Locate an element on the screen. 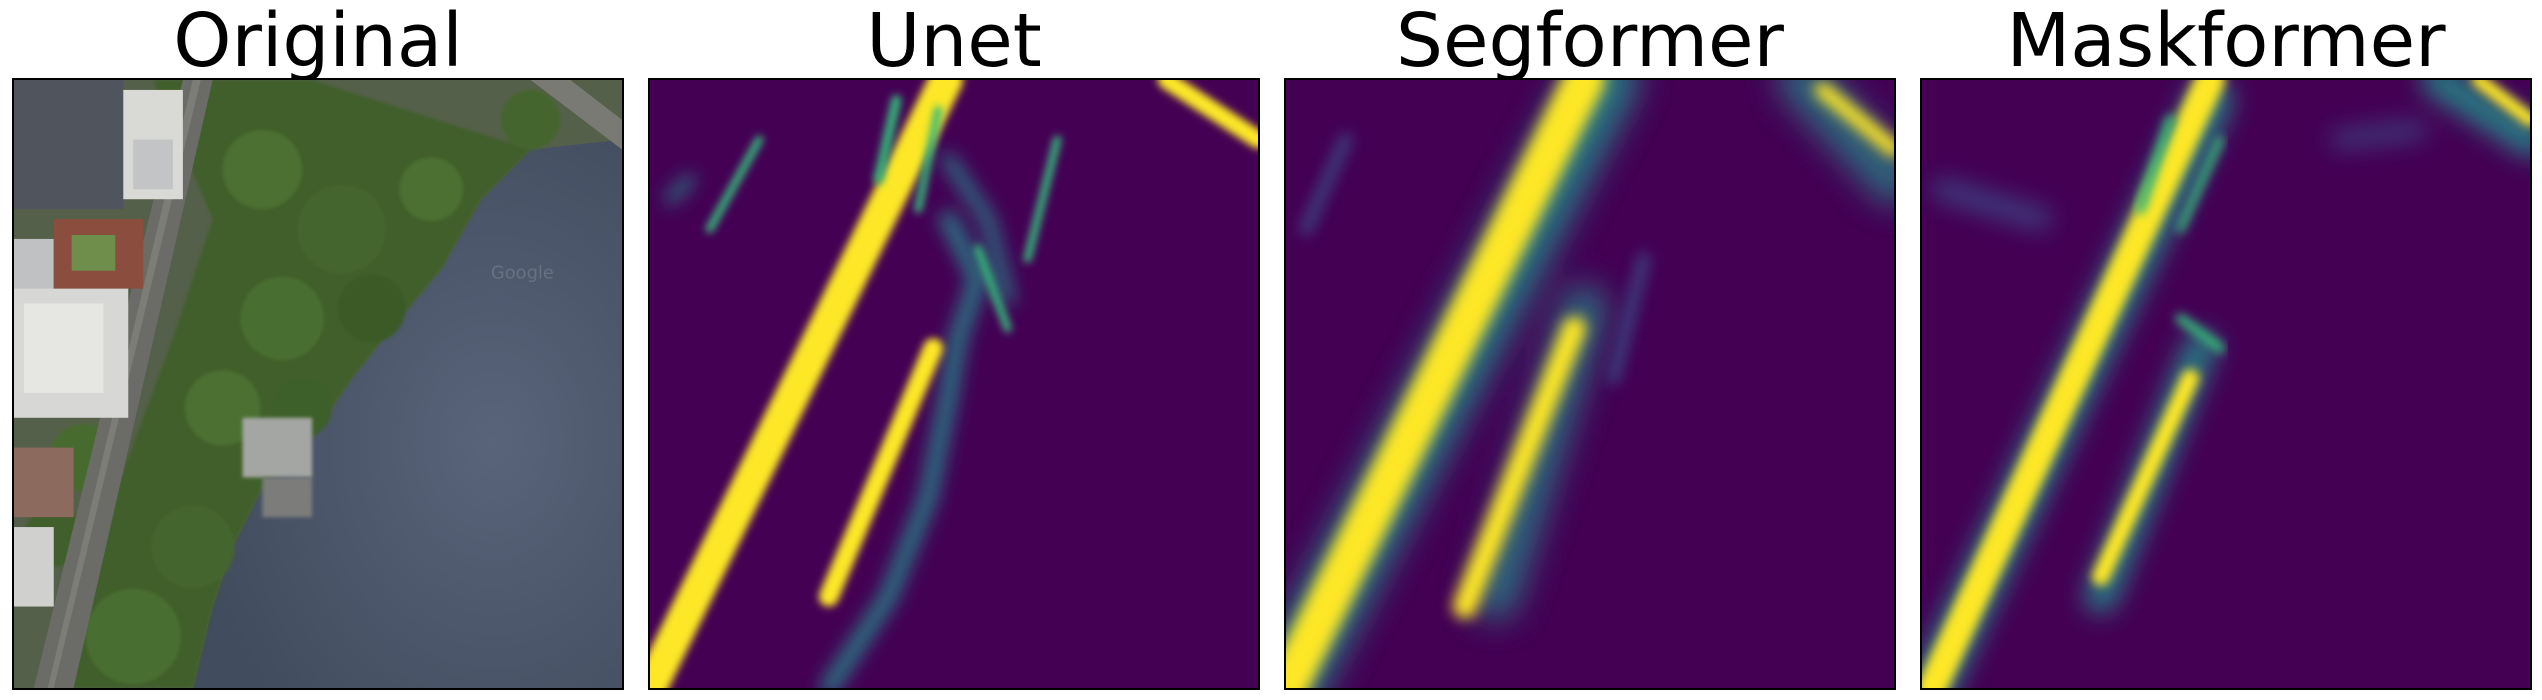 The image size is (2542, 700). panel-title: Unet is located at coordinates (954, 42).